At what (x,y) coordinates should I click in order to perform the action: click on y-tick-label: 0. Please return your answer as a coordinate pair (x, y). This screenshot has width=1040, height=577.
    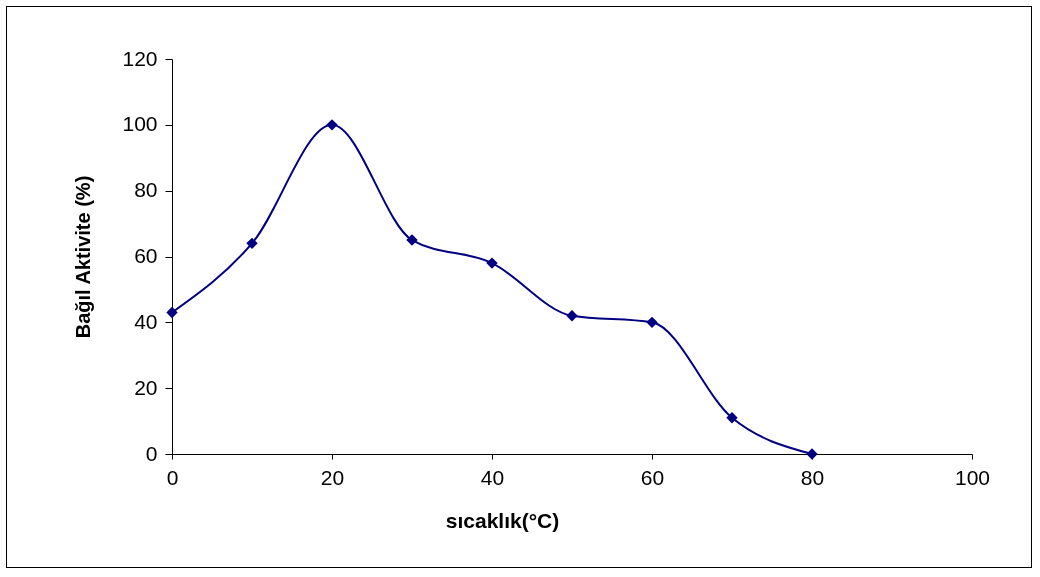
    Looking at the image, I should click on (151, 453).